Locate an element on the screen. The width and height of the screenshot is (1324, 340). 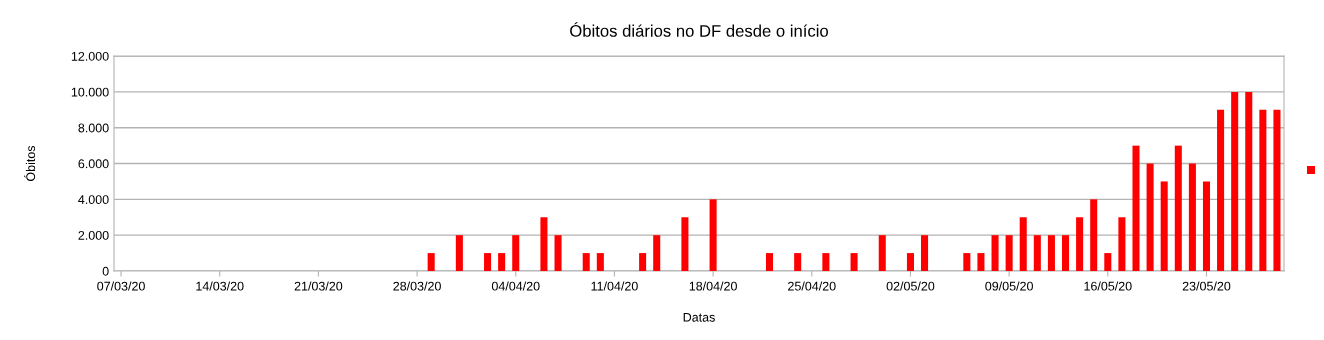
y-tick-label: 6.000 is located at coordinates (93, 164).